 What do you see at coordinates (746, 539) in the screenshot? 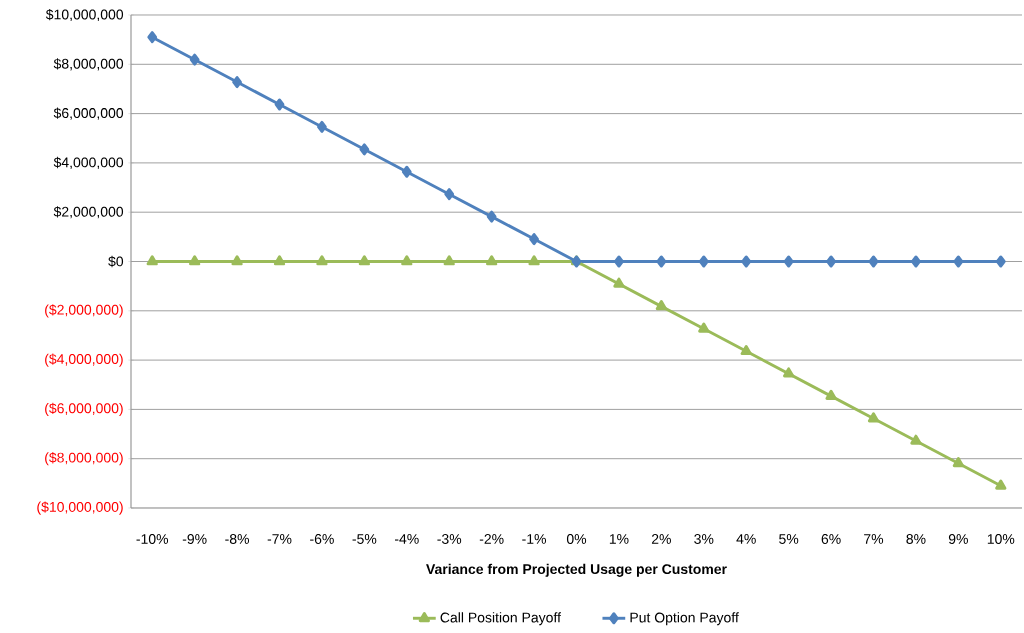
I see `x-tick-label: 4%` at bounding box center [746, 539].